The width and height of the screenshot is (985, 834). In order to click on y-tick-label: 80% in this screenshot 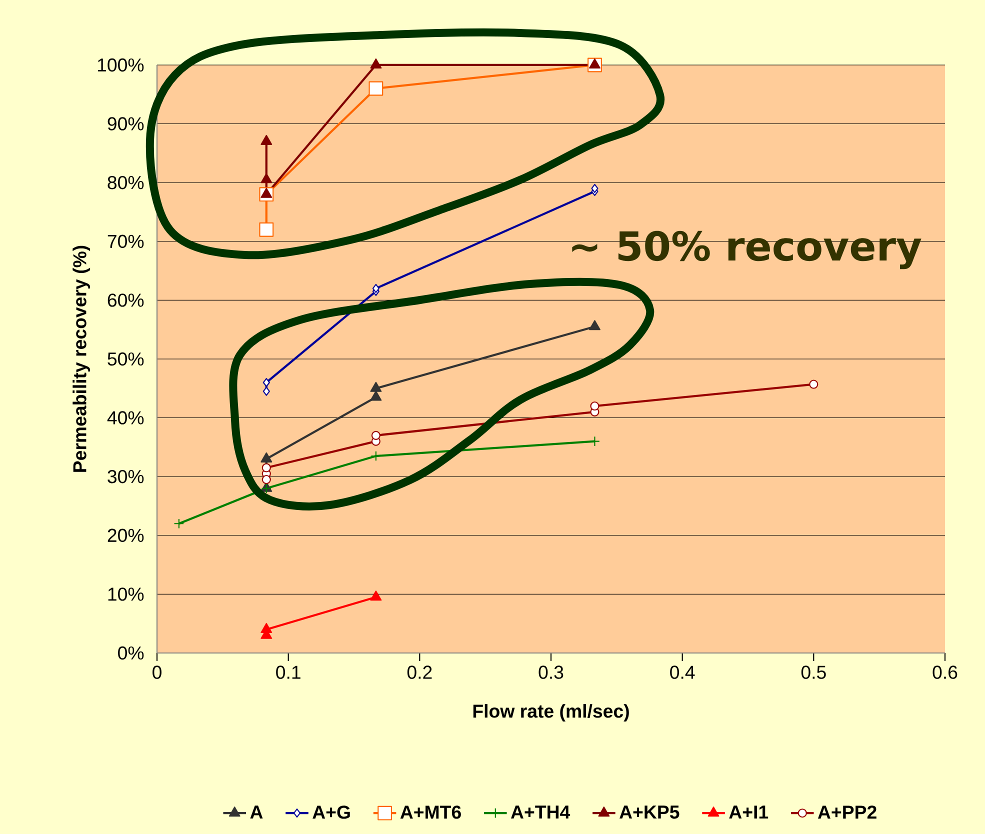, I will do `click(126, 183)`.